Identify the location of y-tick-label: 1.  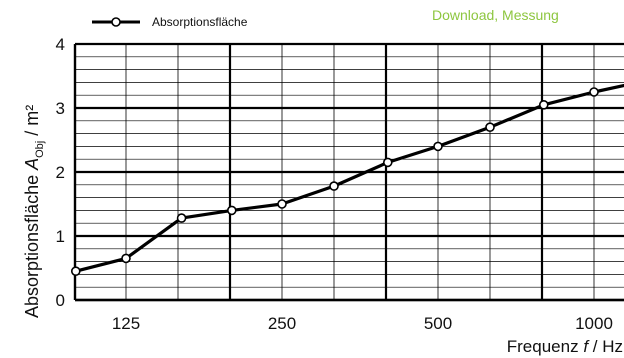
(60, 236).